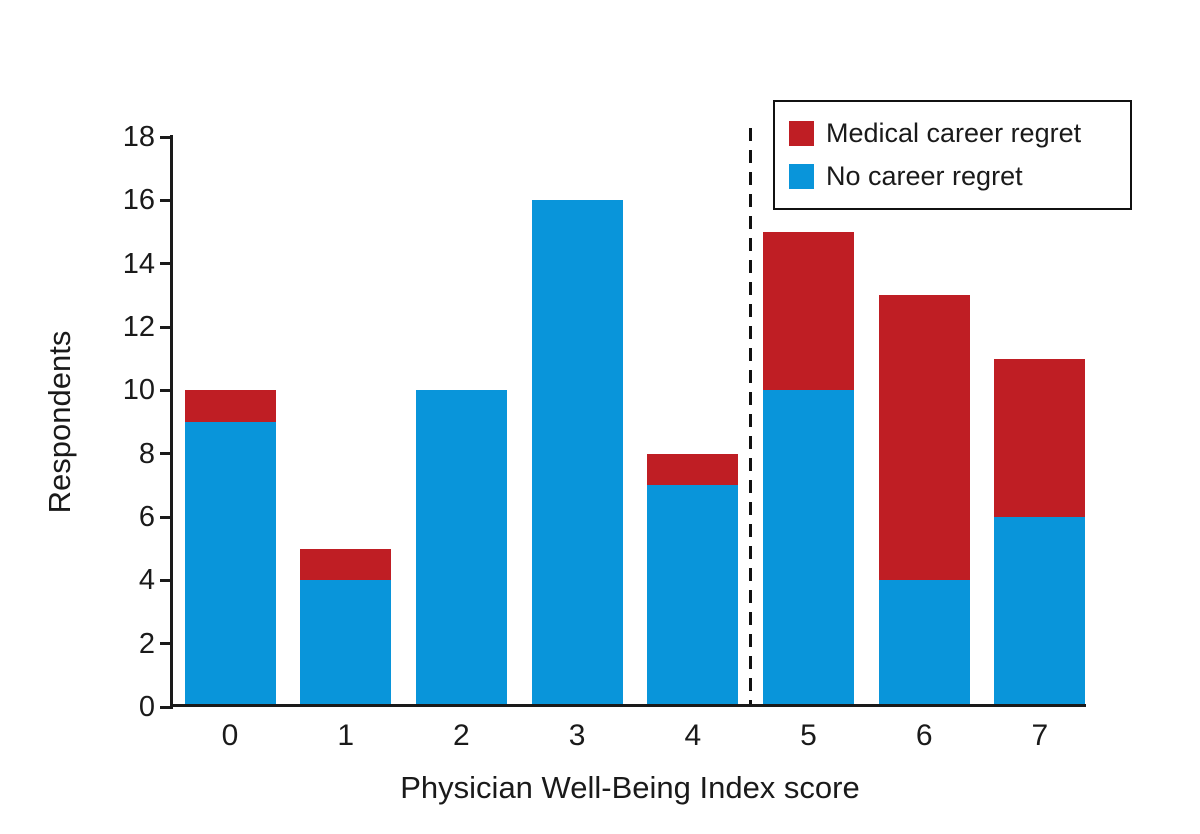  What do you see at coordinates (146, 453) in the screenshot?
I see `y-tick-label: 8` at bounding box center [146, 453].